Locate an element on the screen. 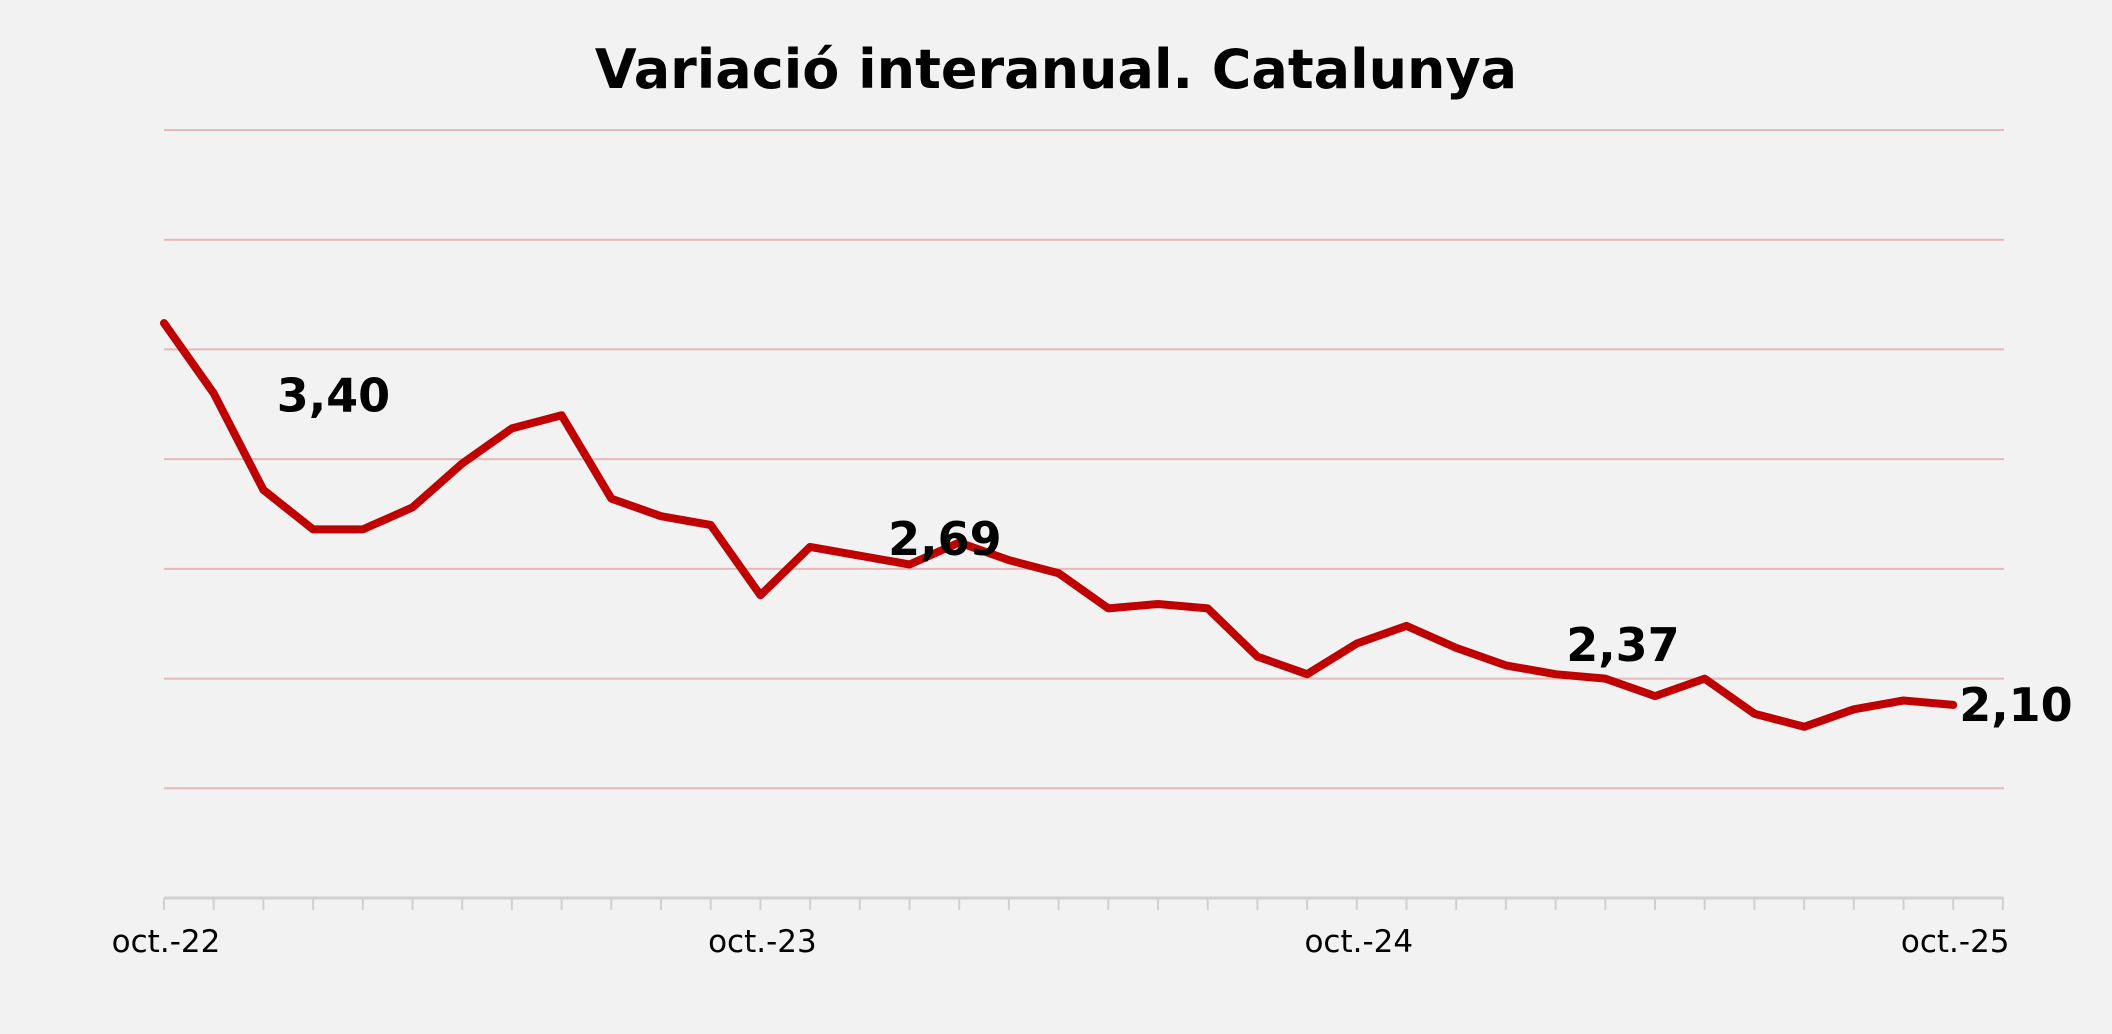  data-label: 2,69 is located at coordinates (945, 539).